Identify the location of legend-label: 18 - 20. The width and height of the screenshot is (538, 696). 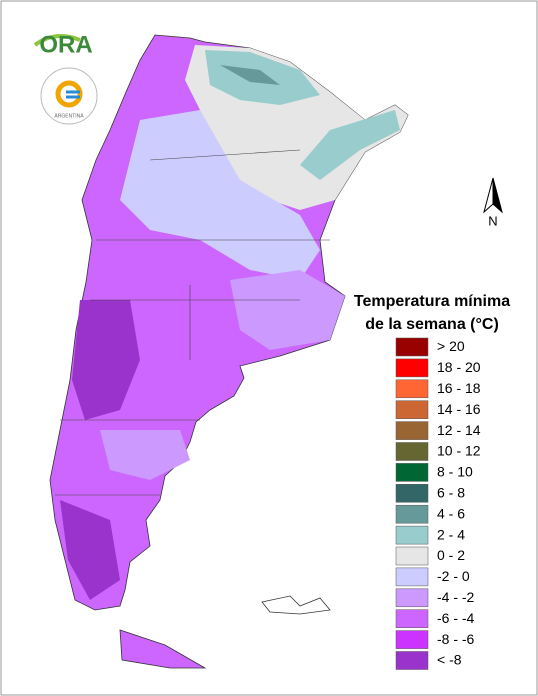
(459, 367).